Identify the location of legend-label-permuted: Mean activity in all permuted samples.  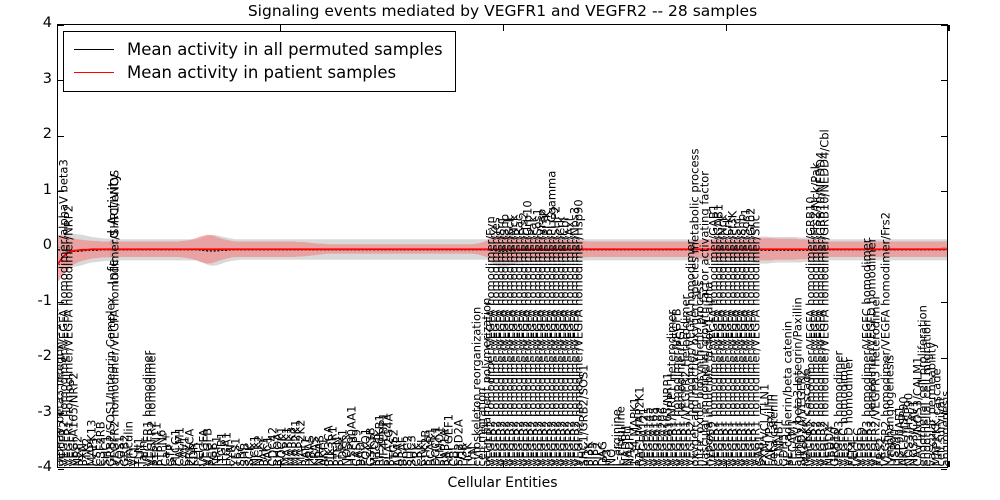
(285, 49).